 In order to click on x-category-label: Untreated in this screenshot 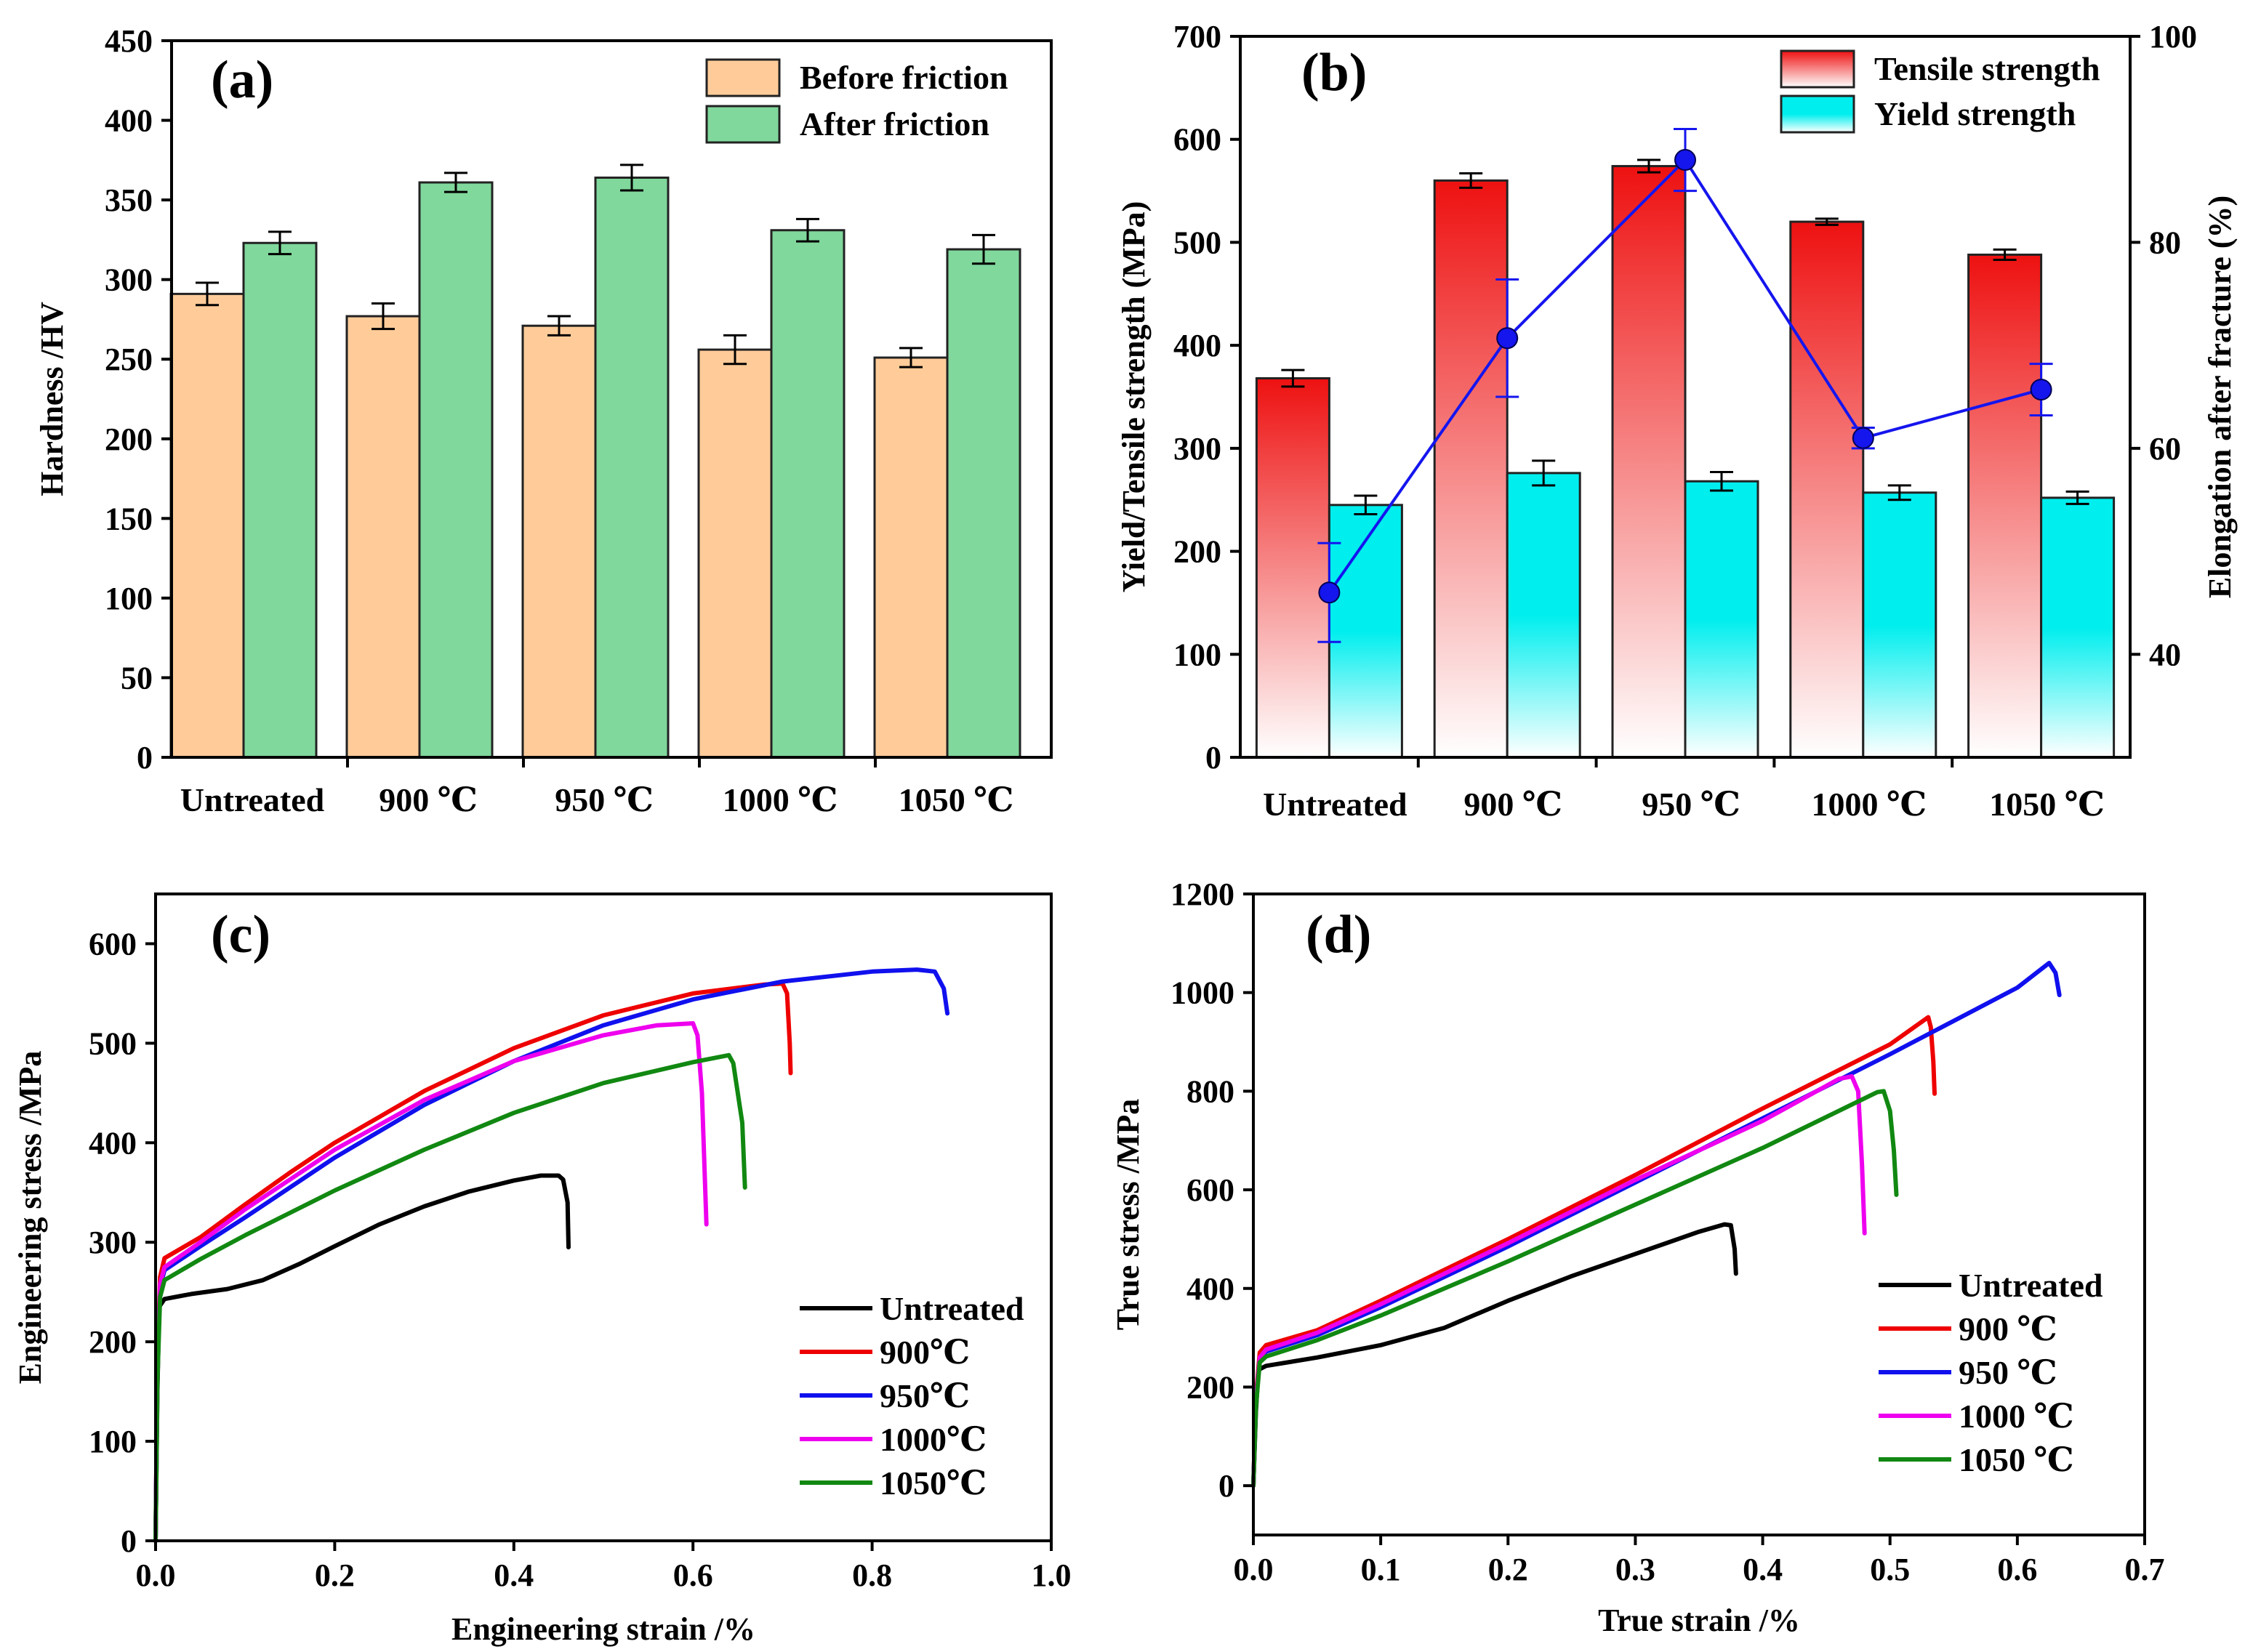, I will do `click(1335, 804)`.